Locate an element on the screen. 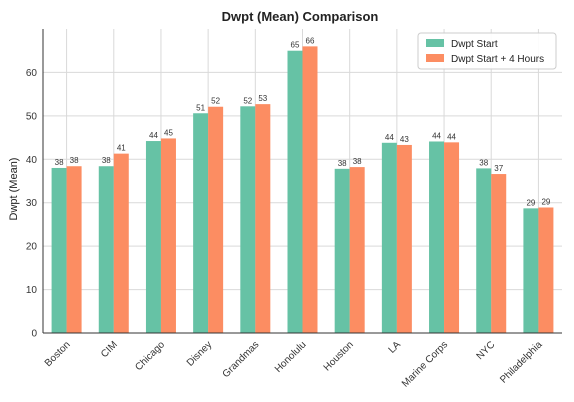 This screenshot has width=574, height=402. chart-title: Dwpt (Mean) Comparison is located at coordinates (300, 16).